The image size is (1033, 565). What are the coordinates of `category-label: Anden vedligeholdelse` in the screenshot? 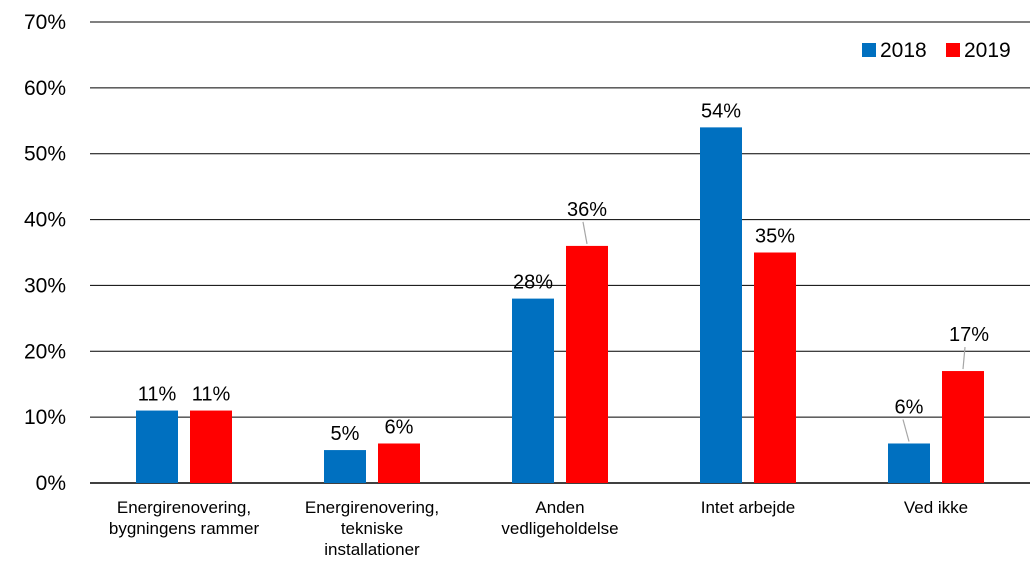 It's located at (559, 518).